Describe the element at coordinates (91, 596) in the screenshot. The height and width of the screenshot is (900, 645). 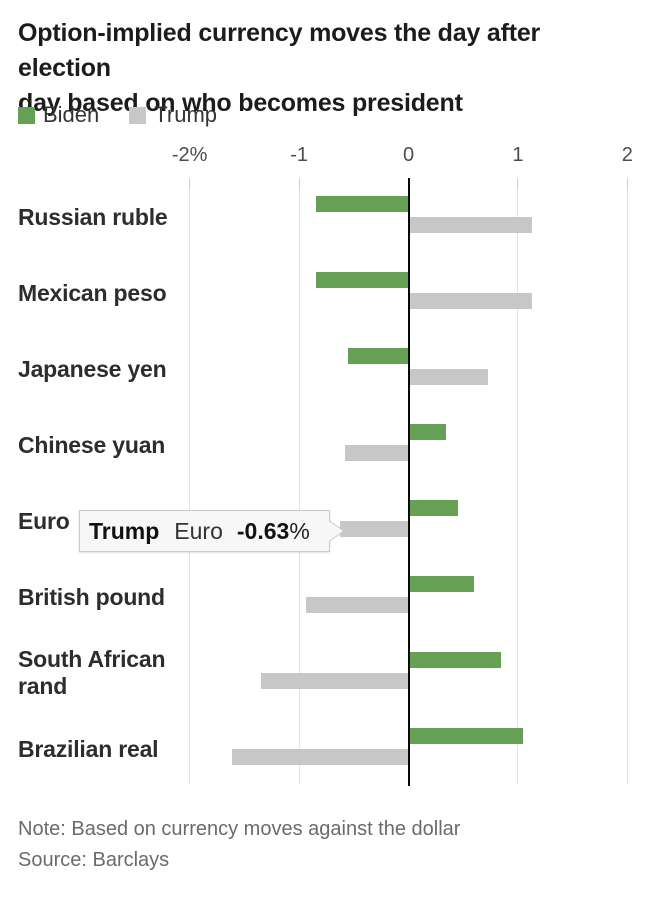
I see `category-label-british-pound: British pound` at that location.